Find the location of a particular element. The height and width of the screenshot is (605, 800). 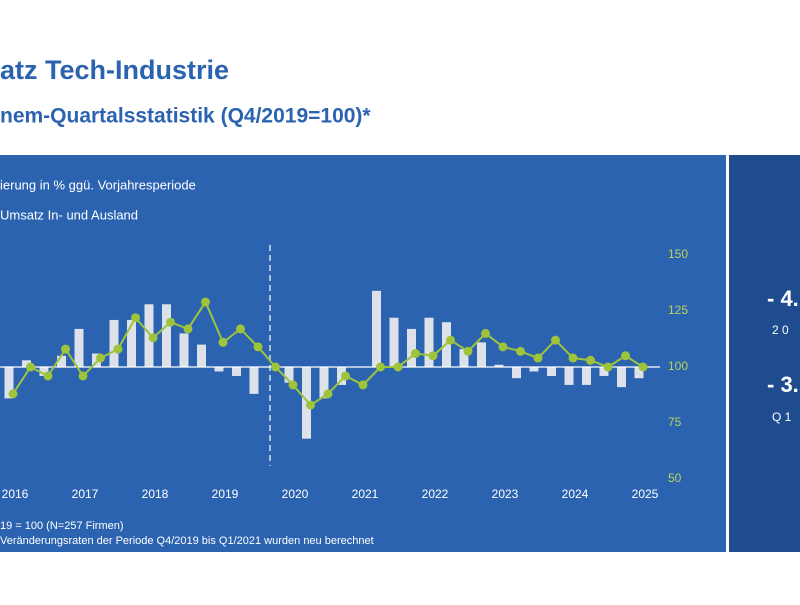

x-tick-label: 2022 is located at coordinates (435, 494).